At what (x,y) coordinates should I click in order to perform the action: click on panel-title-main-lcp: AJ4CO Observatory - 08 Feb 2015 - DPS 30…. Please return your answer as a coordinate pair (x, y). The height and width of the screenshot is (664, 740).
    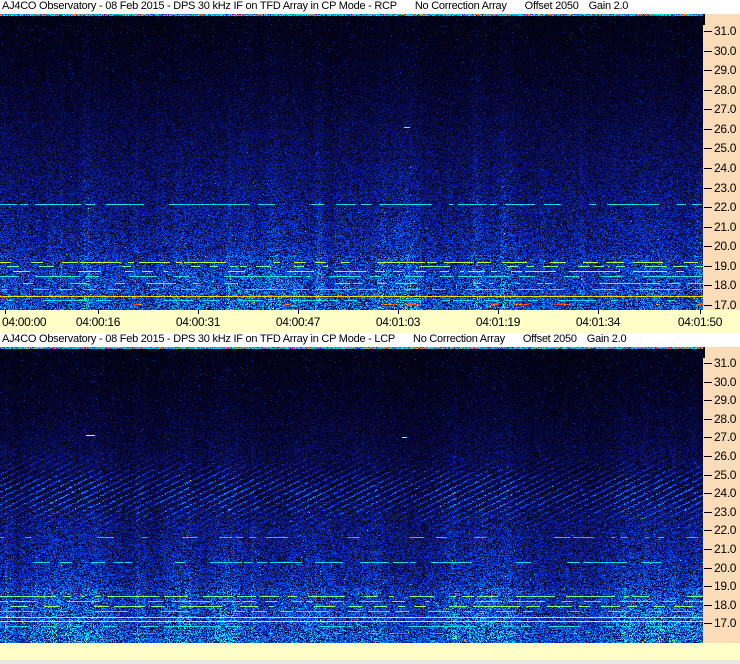
    Looking at the image, I should click on (198, 339).